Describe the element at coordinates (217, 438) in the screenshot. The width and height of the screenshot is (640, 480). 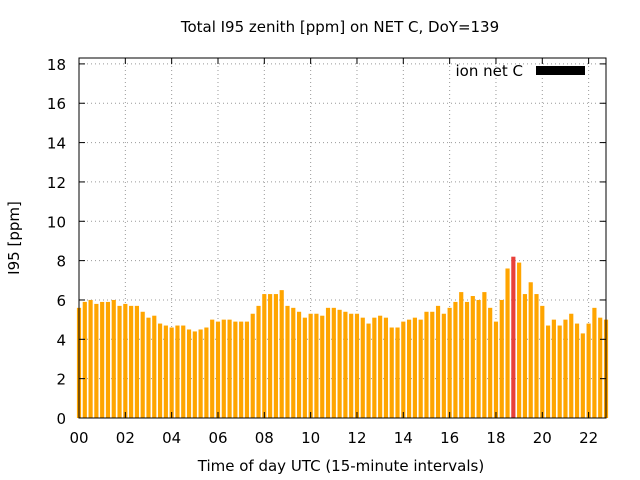
I see `x-tick-label: 06` at that location.